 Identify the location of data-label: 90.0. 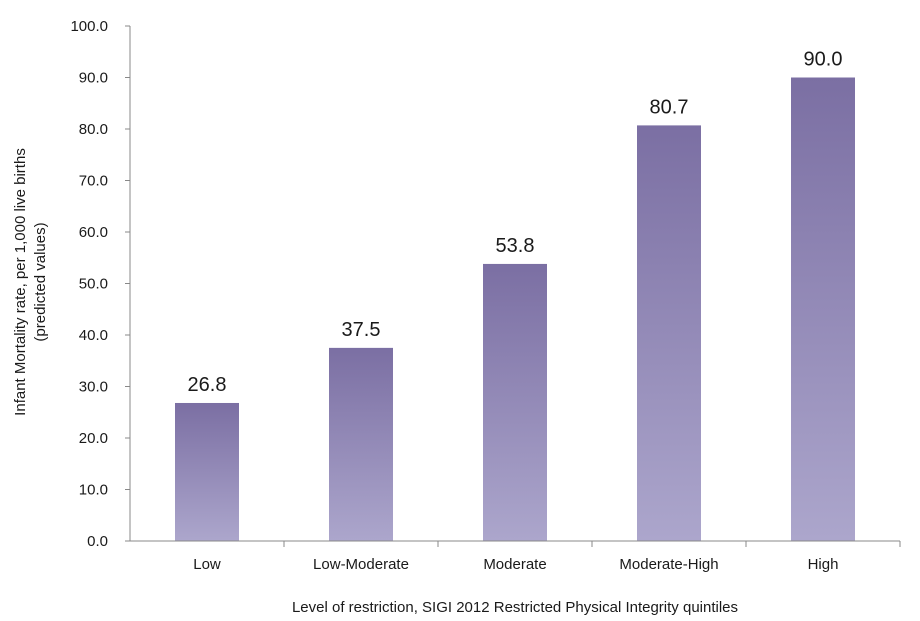
(823, 60).